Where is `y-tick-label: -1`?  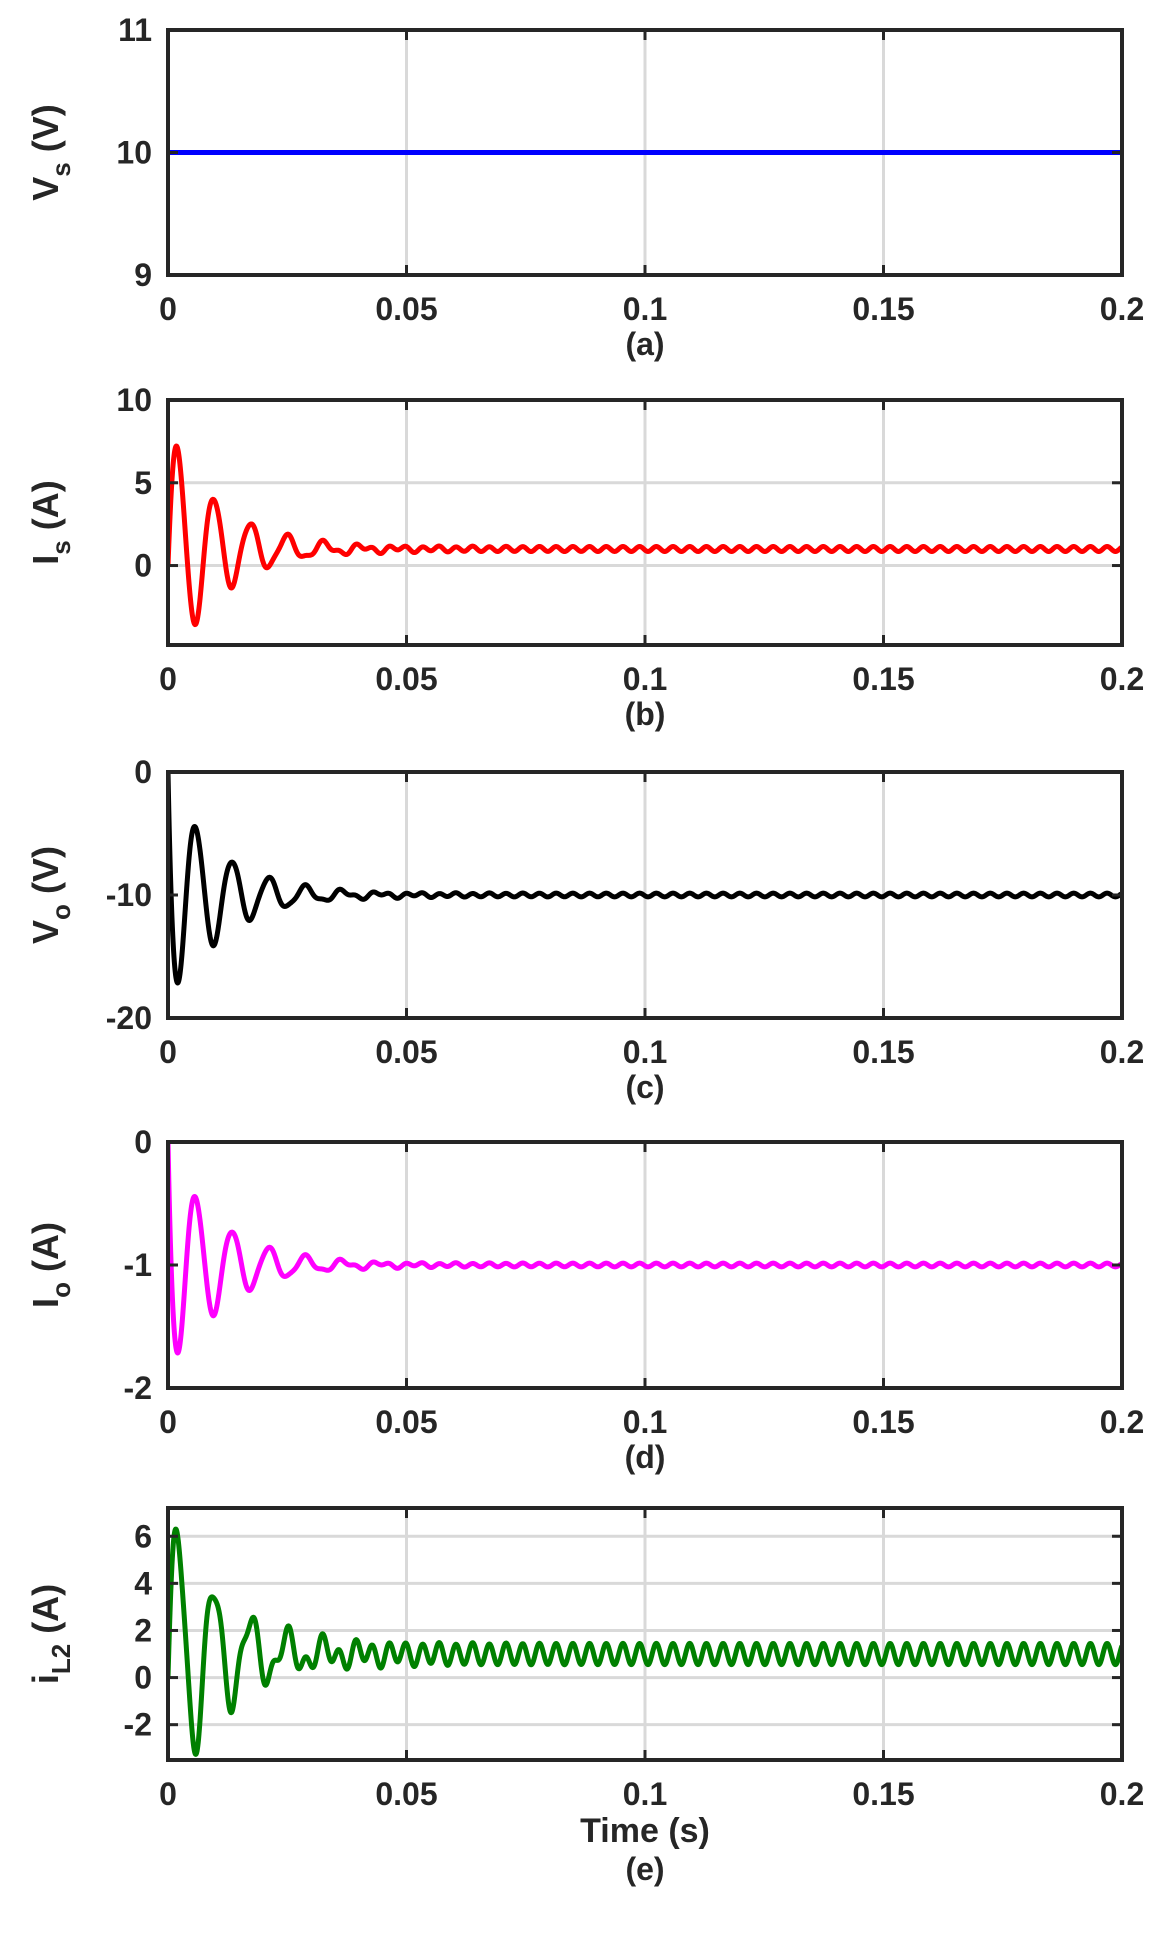
y-tick-label: -1 is located at coordinates (138, 1265).